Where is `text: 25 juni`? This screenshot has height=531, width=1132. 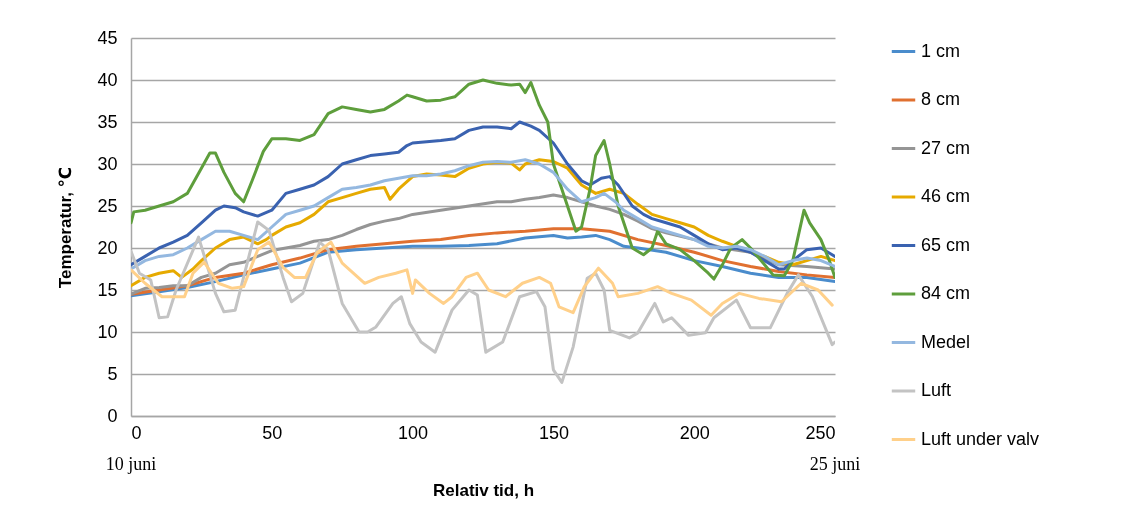
text: 25 juni is located at coordinates (835, 464).